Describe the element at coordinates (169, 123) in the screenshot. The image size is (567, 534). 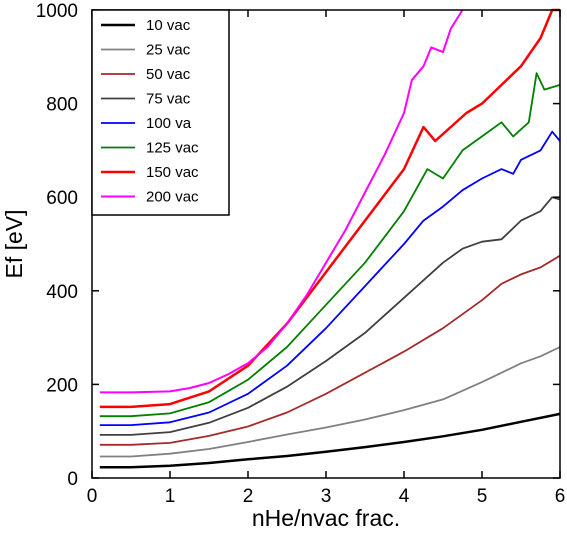
I see `legend-label-5: 100 va` at that location.